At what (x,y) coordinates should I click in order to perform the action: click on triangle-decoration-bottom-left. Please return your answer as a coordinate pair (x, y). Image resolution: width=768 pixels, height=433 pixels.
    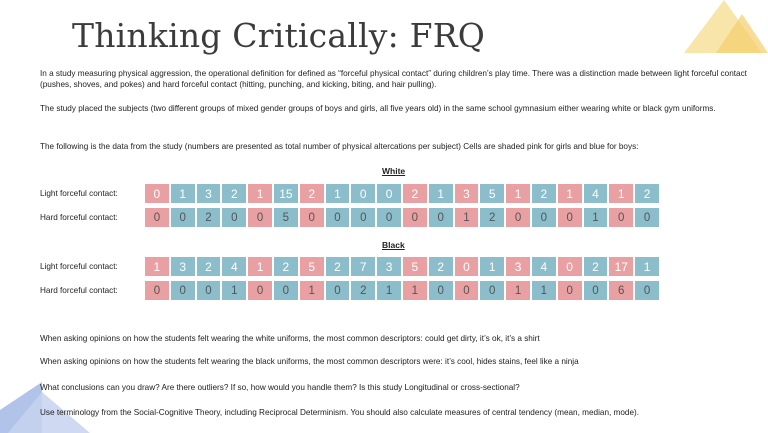
    Looking at the image, I should click on (45, 407).